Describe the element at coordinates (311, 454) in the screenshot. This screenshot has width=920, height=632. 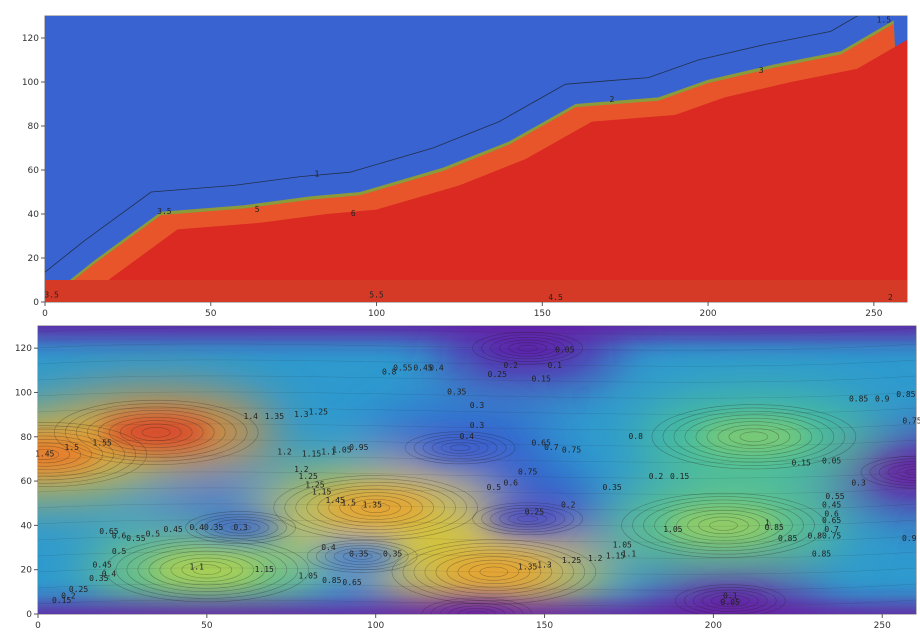
I see `bottom-contour-label: 1.15` at that location.